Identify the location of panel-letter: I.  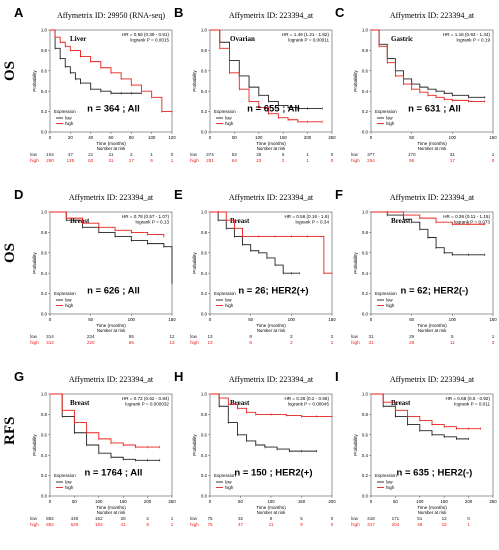
(337, 376).